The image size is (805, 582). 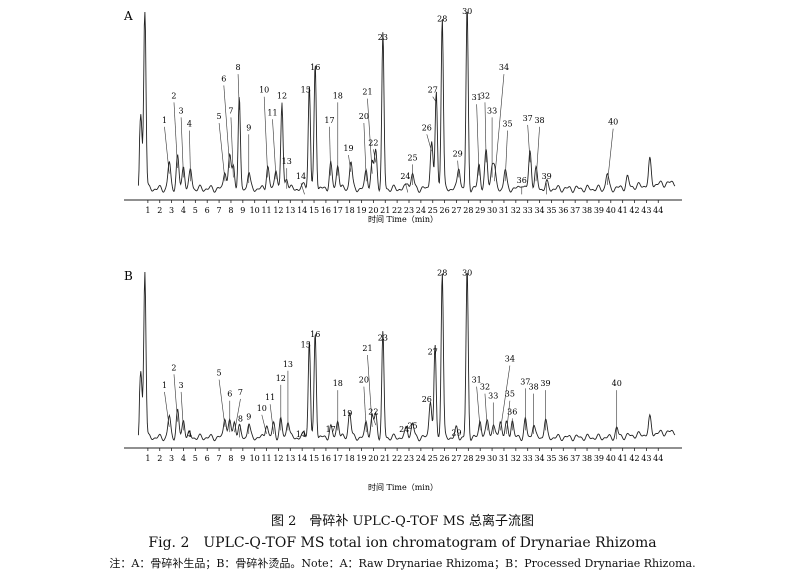 What do you see at coordinates (240, 392) in the screenshot?
I see `peak-label: 7` at bounding box center [240, 392].